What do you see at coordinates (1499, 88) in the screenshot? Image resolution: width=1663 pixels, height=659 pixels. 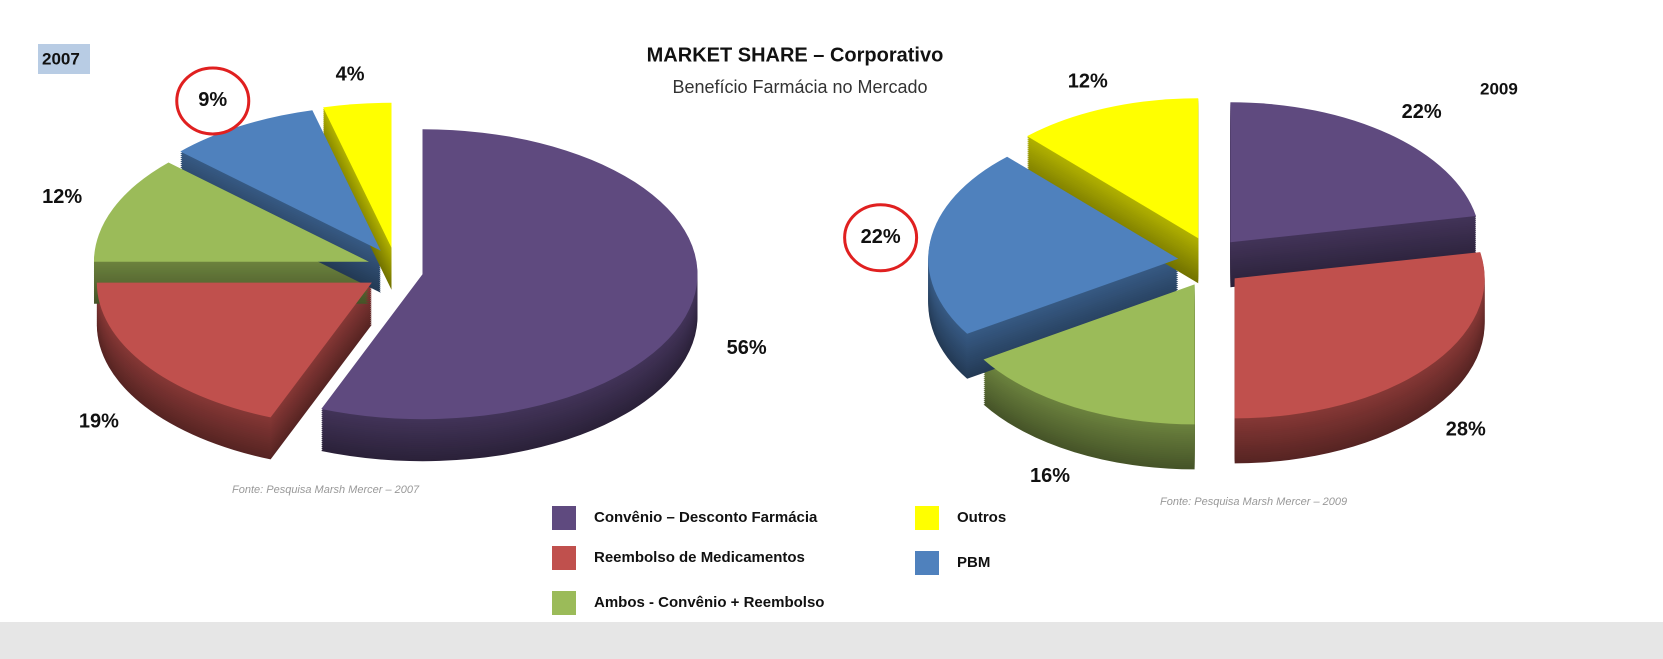 I see `year-label: 2009` at bounding box center [1499, 88].